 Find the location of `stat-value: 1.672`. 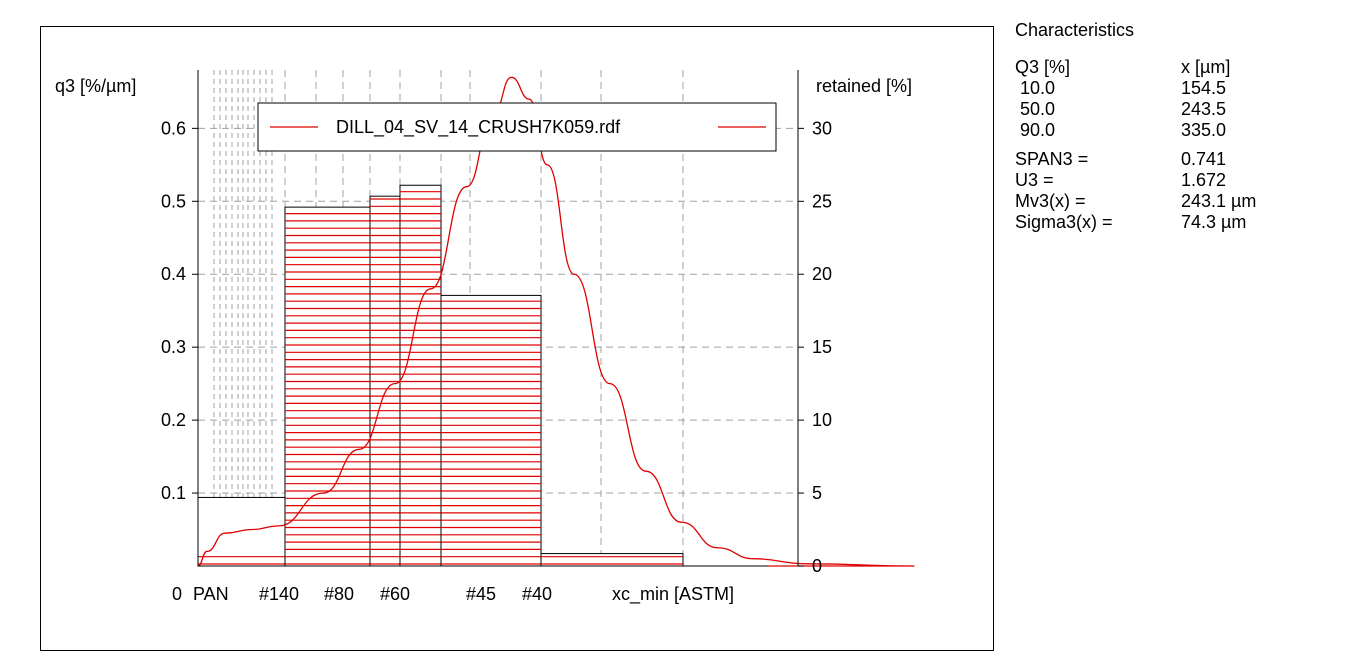

stat-value: 1.672 is located at coordinates (1204, 180).